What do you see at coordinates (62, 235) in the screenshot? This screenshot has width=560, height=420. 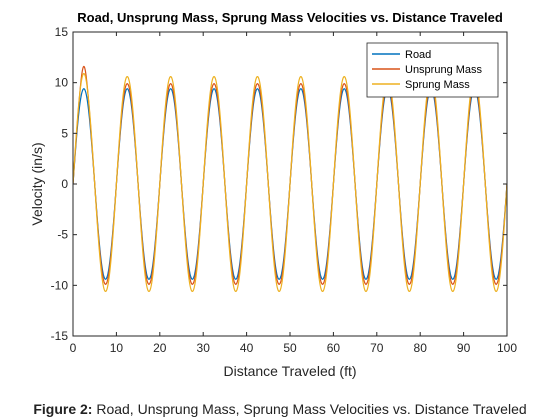 I see `y-tick-label: -5` at bounding box center [62, 235].